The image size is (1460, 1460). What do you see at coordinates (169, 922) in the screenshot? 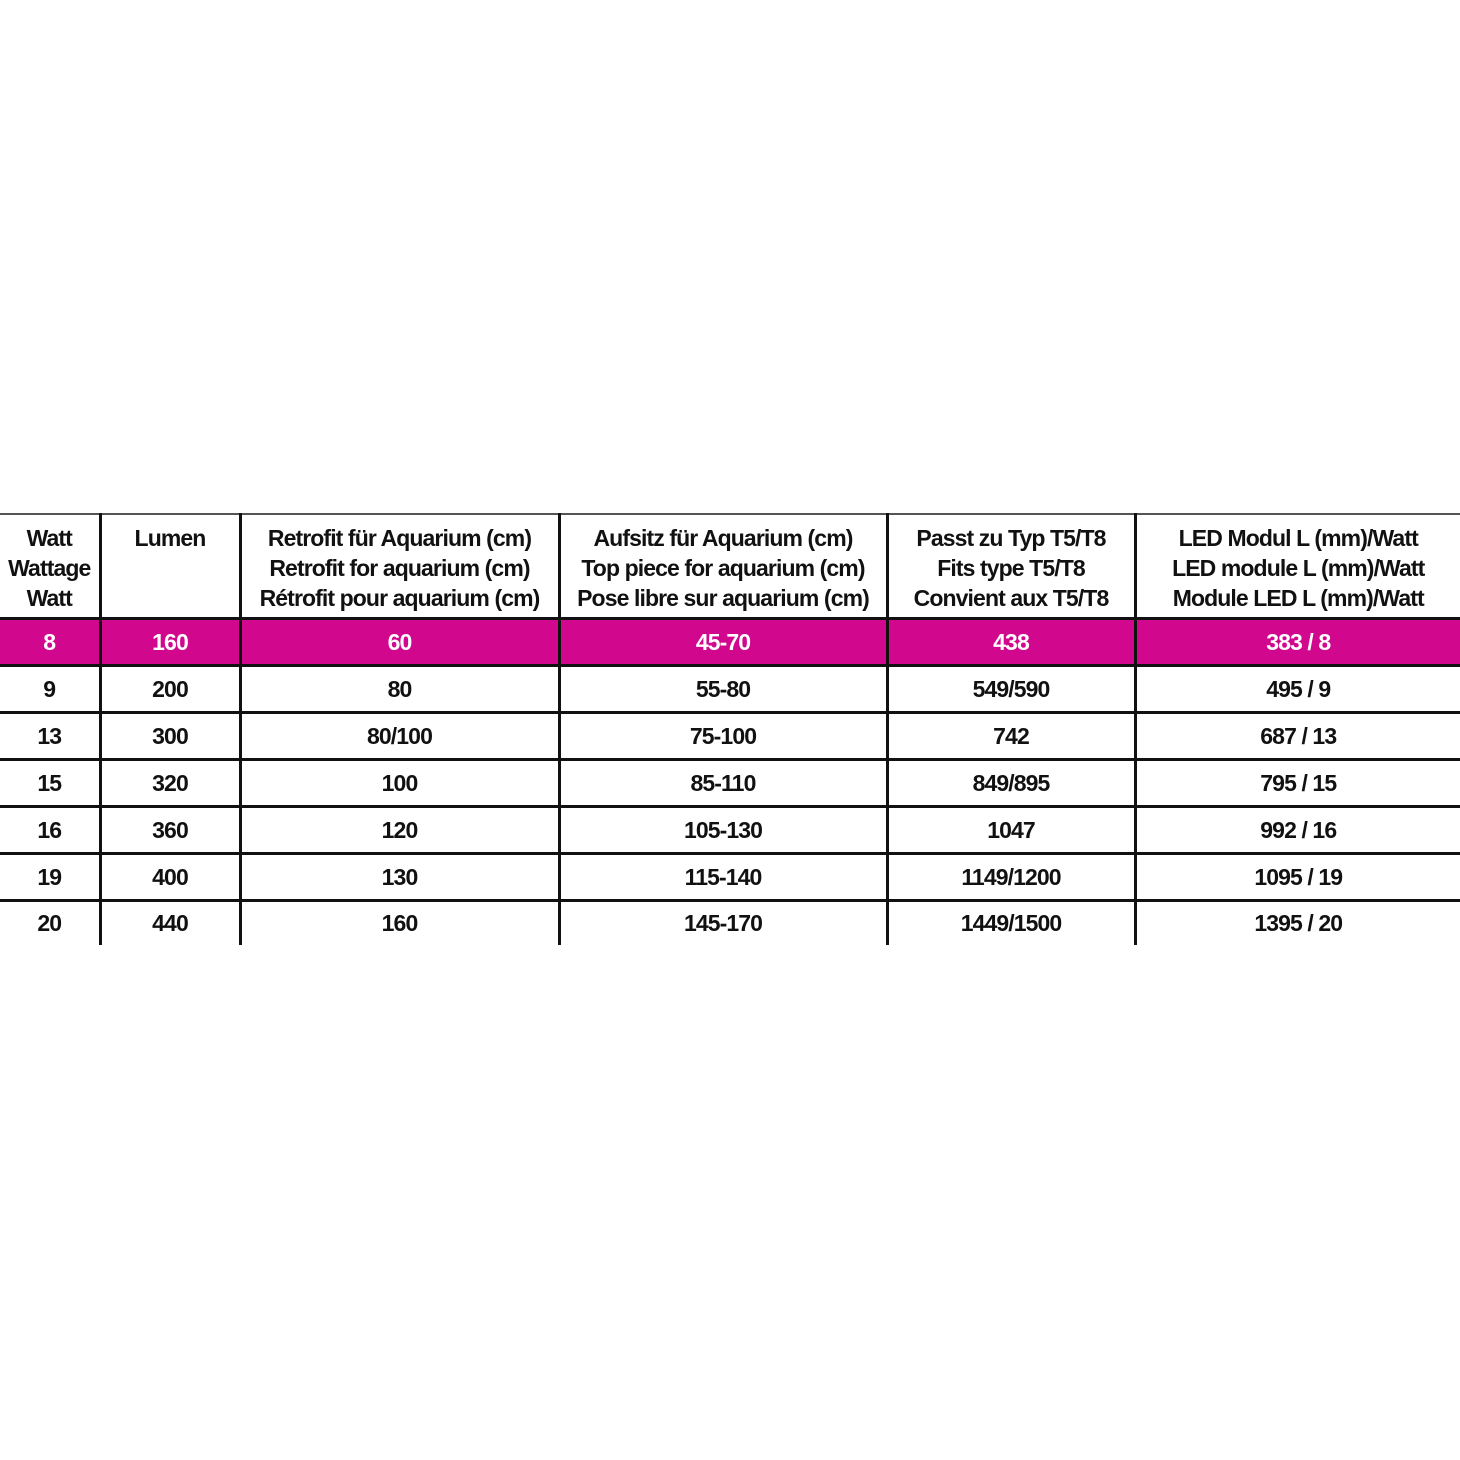
I see `table-cell: 440` at bounding box center [169, 922].